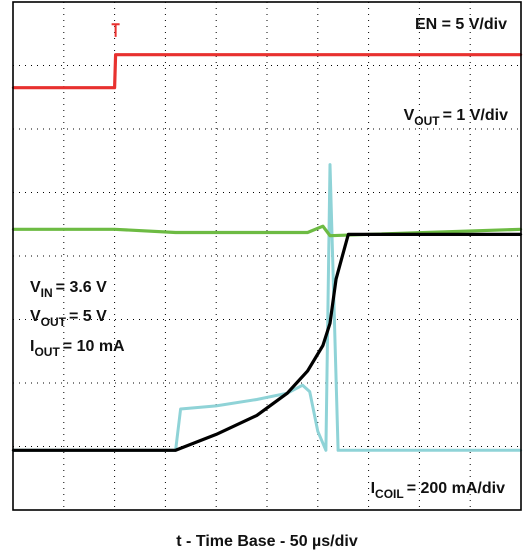 The width and height of the screenshot is (523, 554). Describe the element at coordinates (47, 352) in the screenshot. I see `iout-sub: OUT` at that location.